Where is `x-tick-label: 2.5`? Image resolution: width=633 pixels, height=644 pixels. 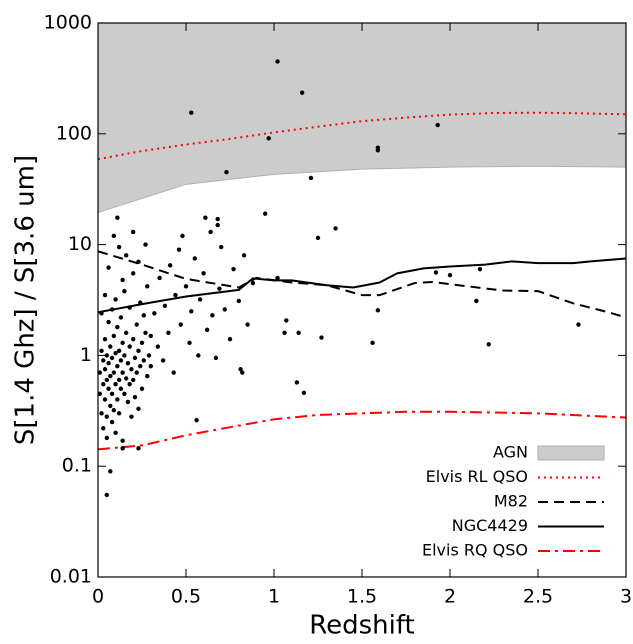
x-tick-label: 2.5 is located at coordinates (538, 597).